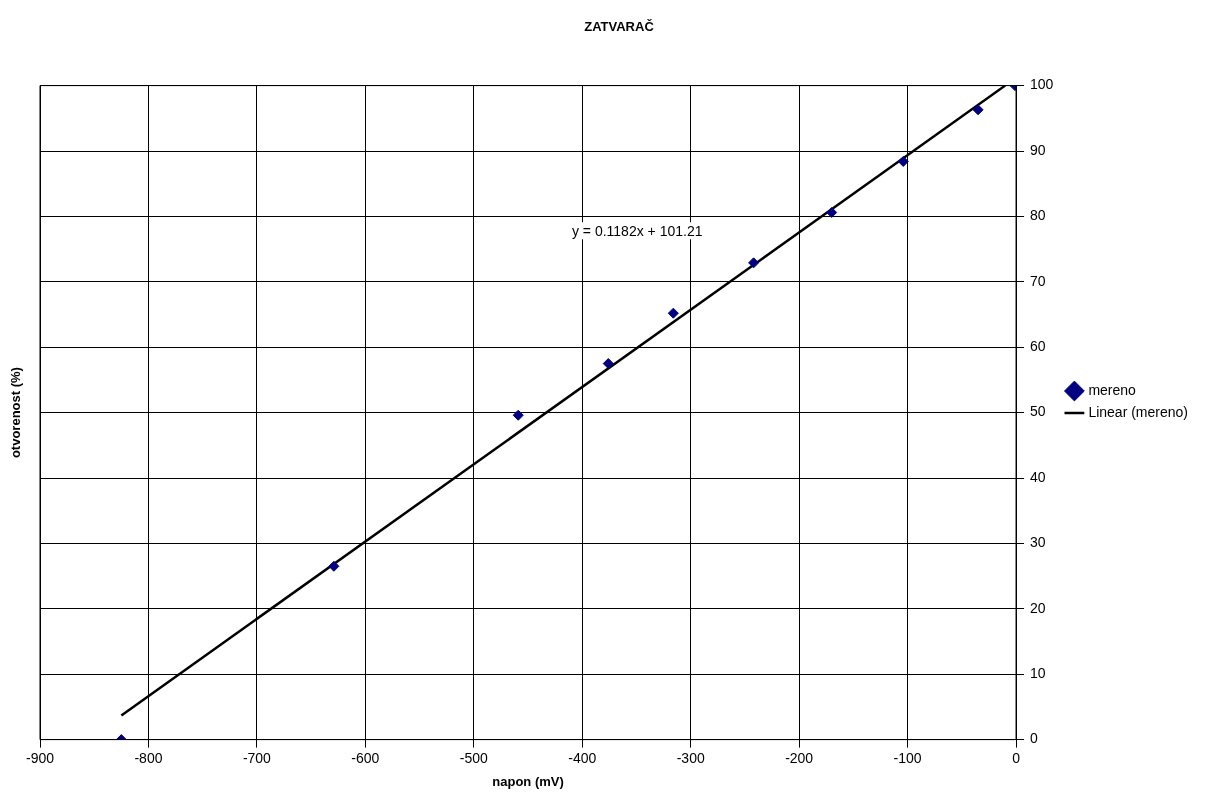 The image size is (1218, 804). What do you see at coordinates (365, 757) in the screenshot?
I see `x-tick-label: -600` at bounding box center [365, 757].